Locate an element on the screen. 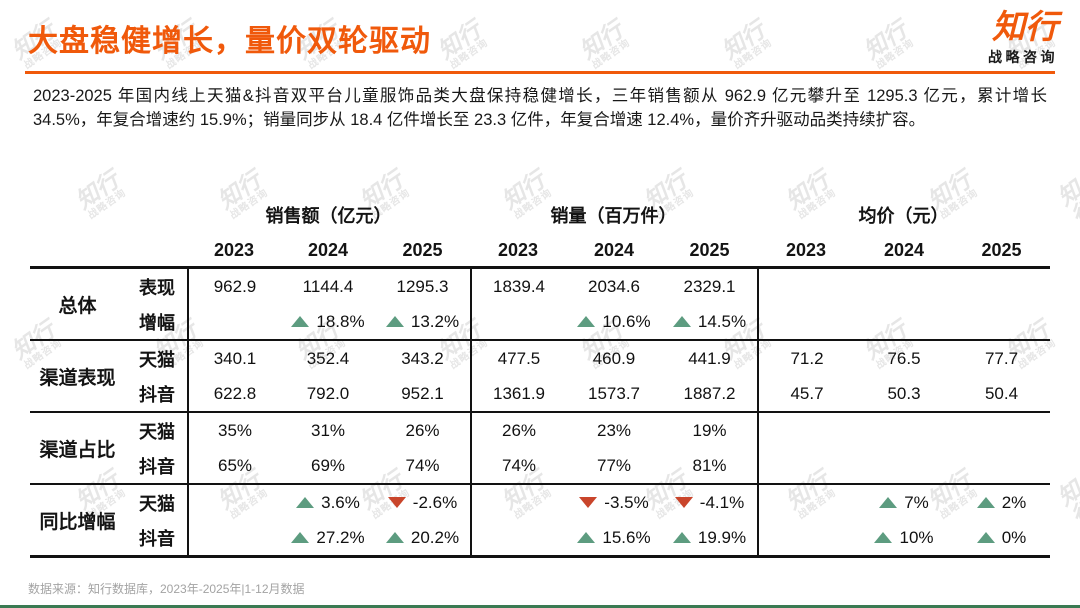 This screenshot has height=608, width=1080. cell-value: 792.0 is located at coordinates (328, 393).